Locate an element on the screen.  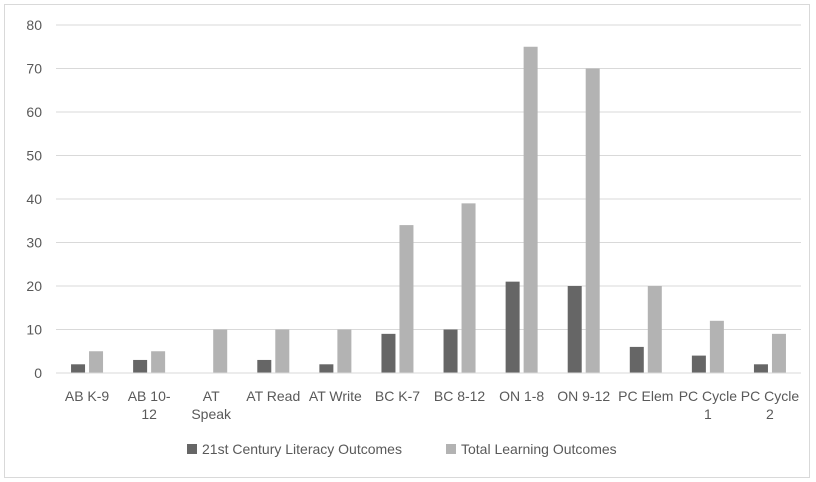
y-tick-label: 80 is located at coordinates (34, 25).